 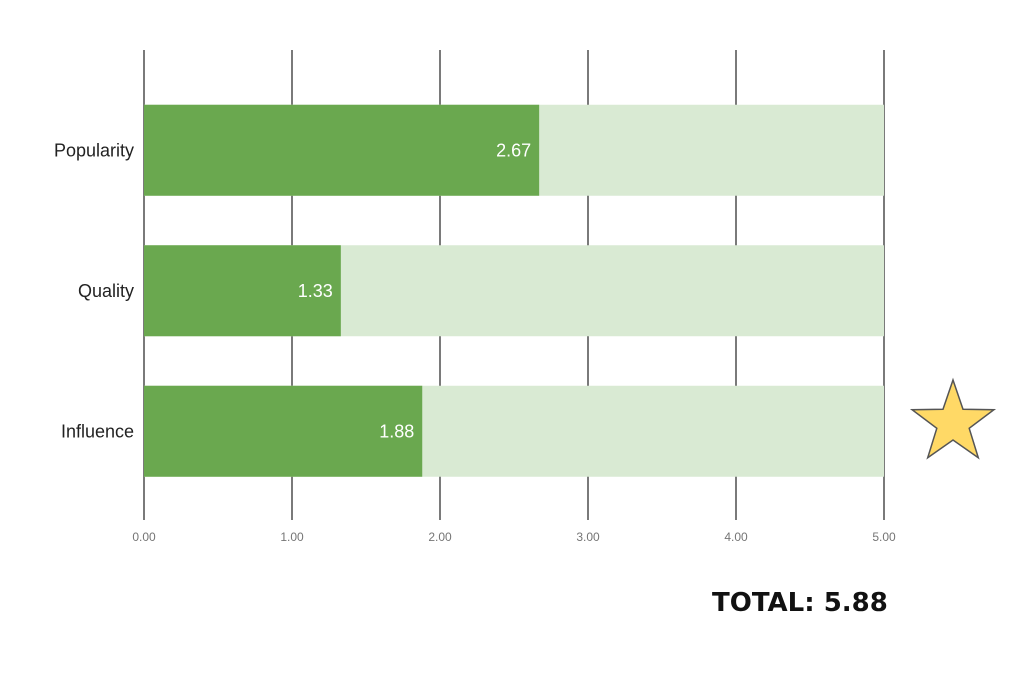 I want to click on data-label: 1.33, so click(x=315, y=291).